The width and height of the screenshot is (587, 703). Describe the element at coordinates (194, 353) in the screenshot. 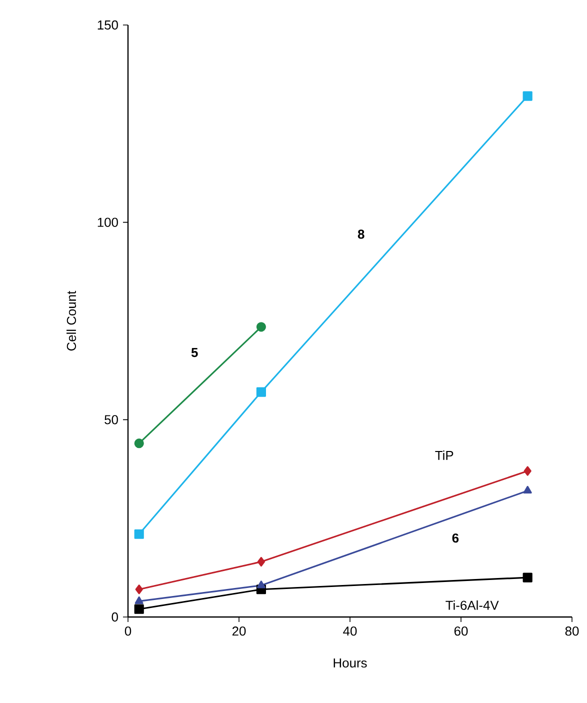

I see `series-label: 5` at that location.